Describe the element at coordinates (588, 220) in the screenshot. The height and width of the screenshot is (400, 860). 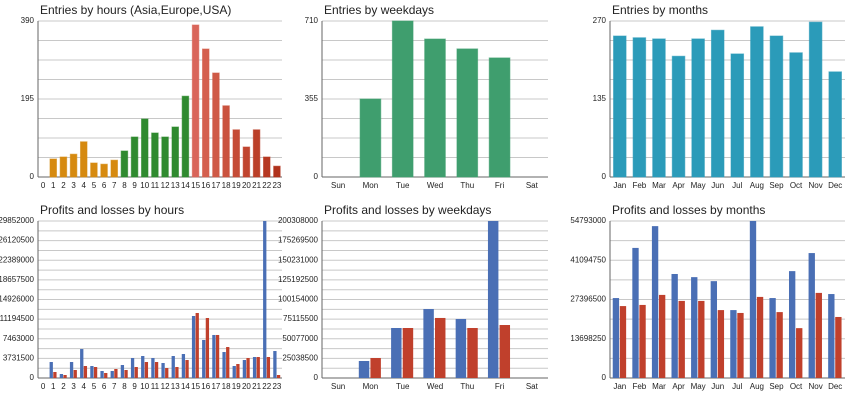
I see `y-tick-label: 54793000` at that location.